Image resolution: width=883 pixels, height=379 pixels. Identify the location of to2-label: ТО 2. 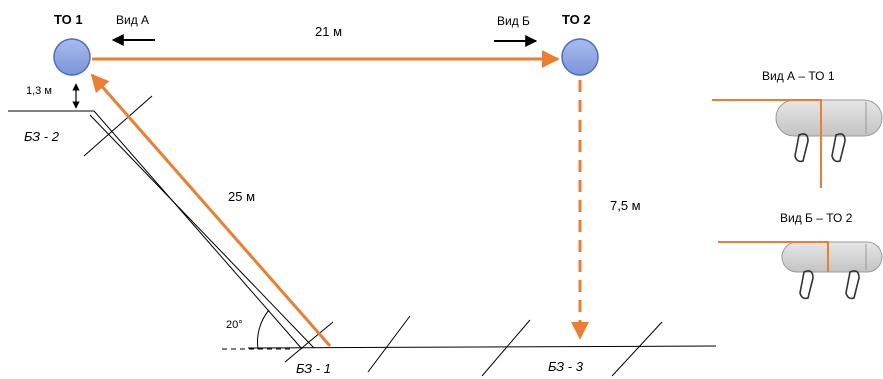
(576, 19).